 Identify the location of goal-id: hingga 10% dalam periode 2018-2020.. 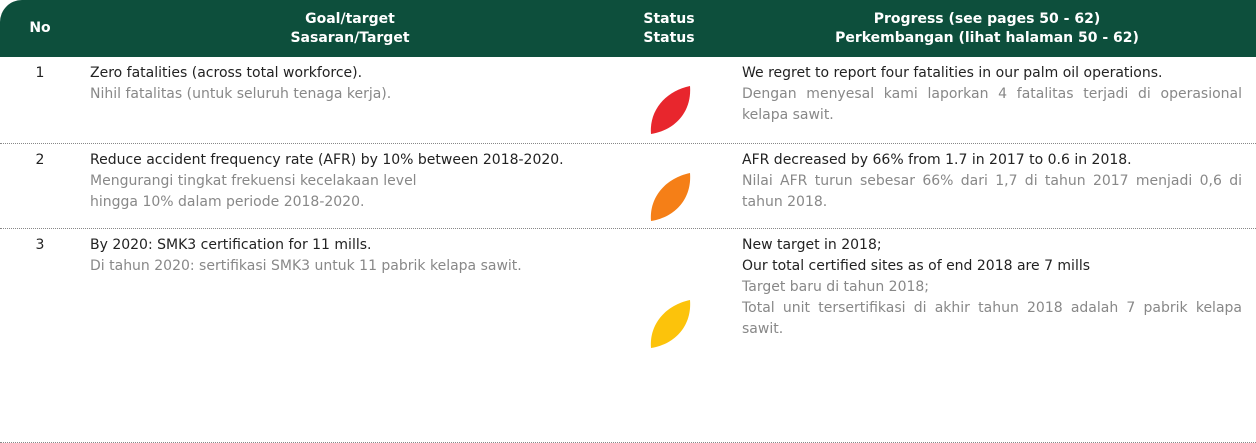
(227, 202).